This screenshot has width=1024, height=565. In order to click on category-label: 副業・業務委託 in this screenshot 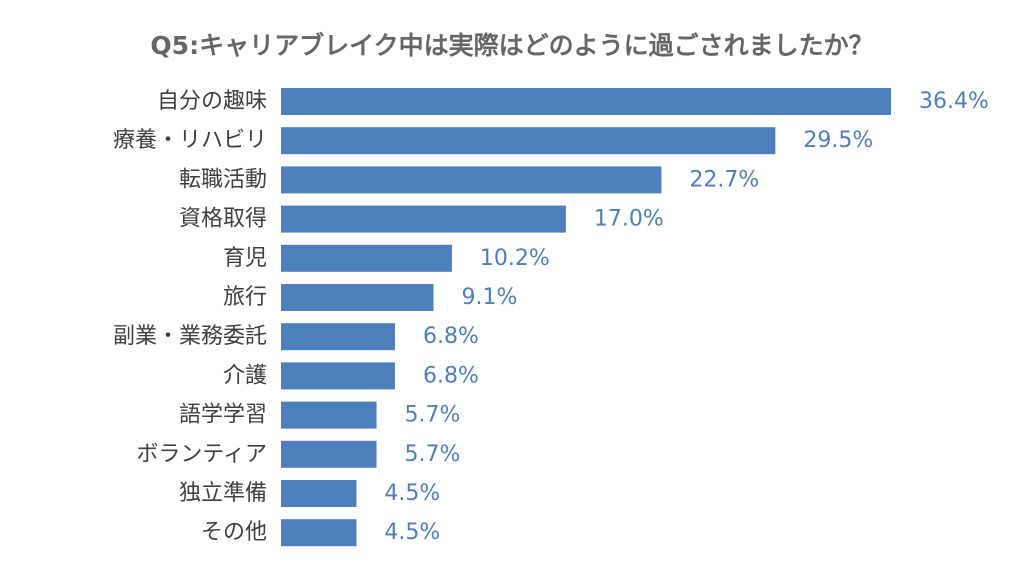, I will do `click(190, 336)`.